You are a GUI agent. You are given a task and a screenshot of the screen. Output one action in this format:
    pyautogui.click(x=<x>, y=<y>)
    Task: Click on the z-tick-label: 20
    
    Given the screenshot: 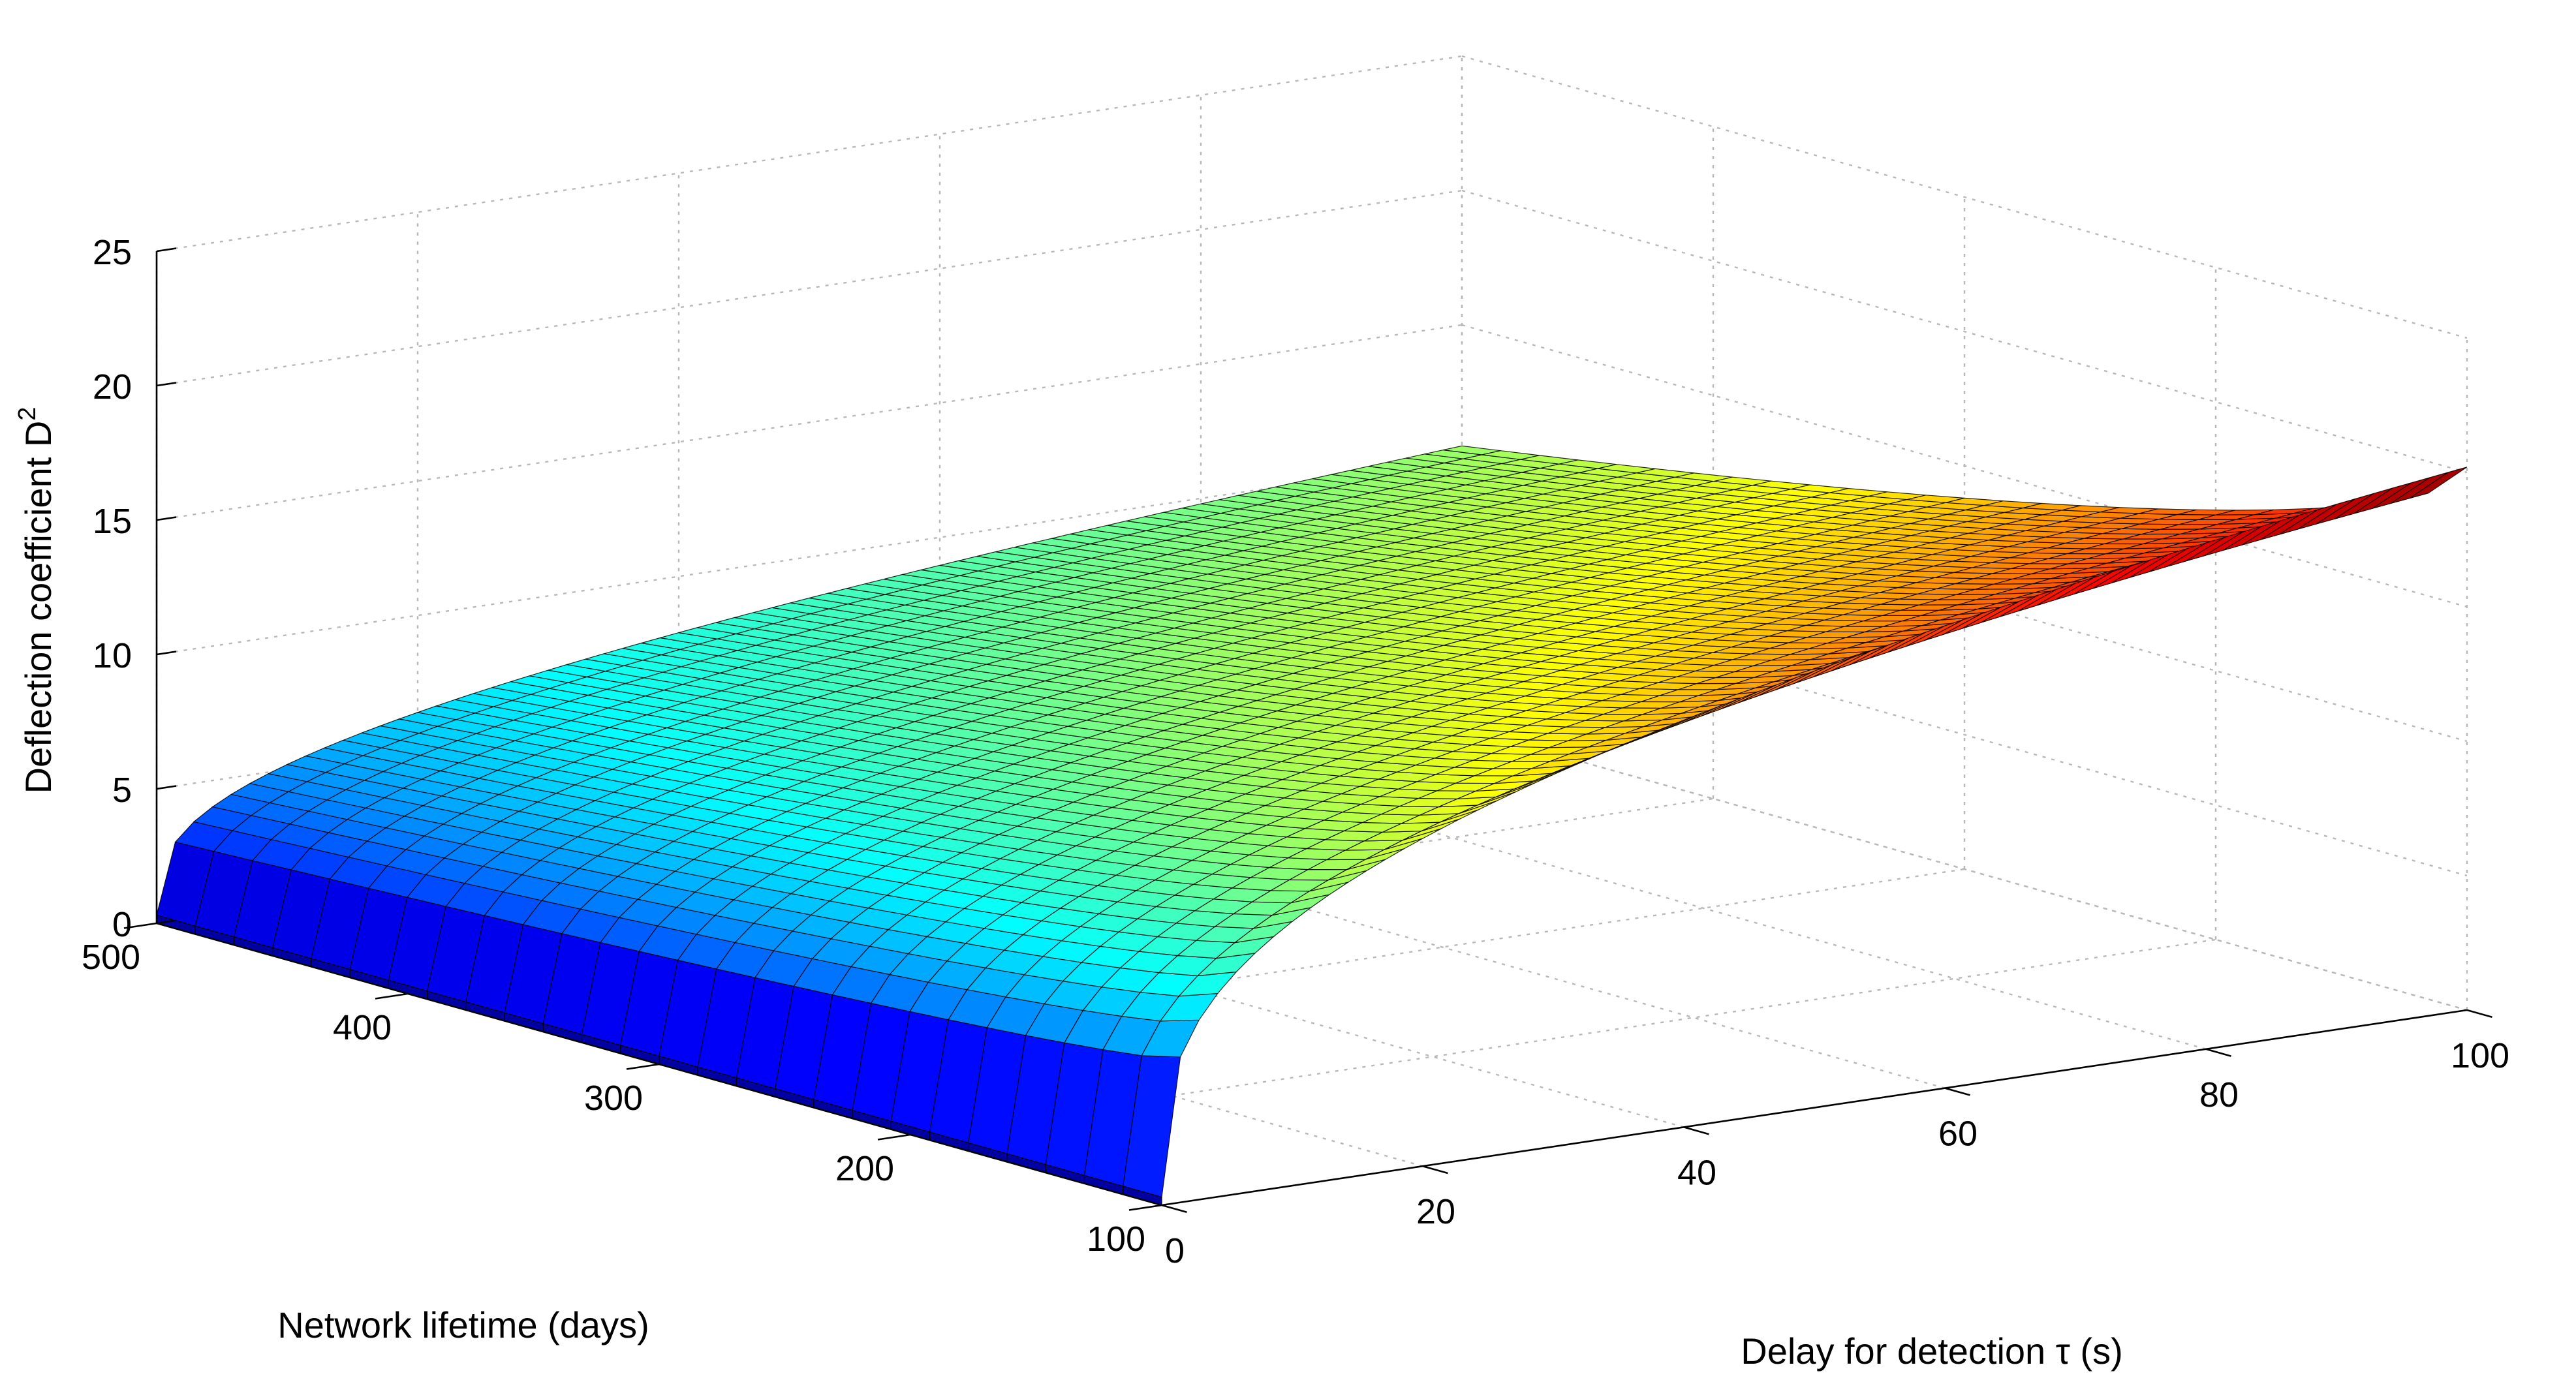 What is the action you would take?
    pyautogui.click(x=112, y=387)
    